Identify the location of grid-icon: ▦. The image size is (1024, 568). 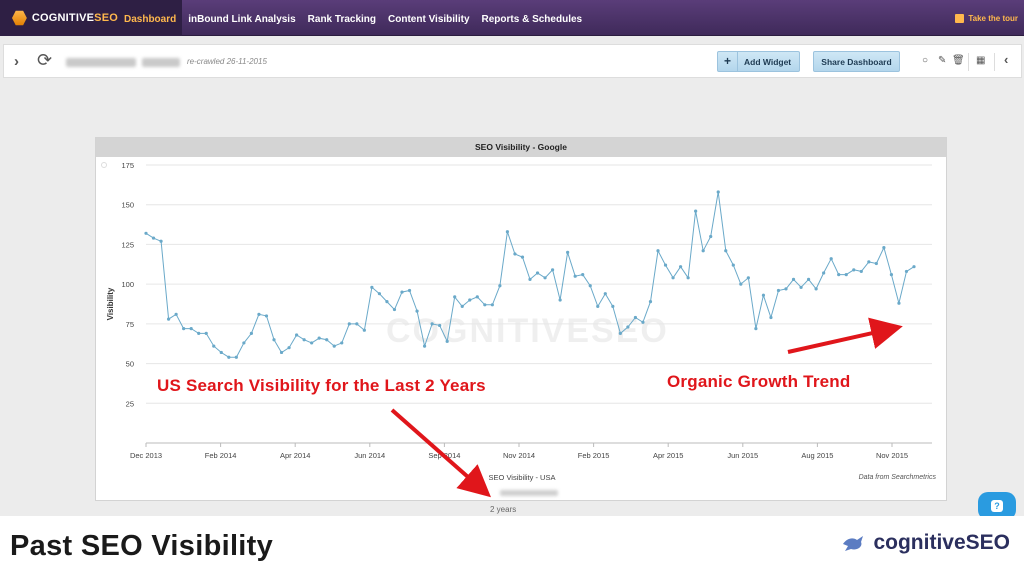
(981, 60).